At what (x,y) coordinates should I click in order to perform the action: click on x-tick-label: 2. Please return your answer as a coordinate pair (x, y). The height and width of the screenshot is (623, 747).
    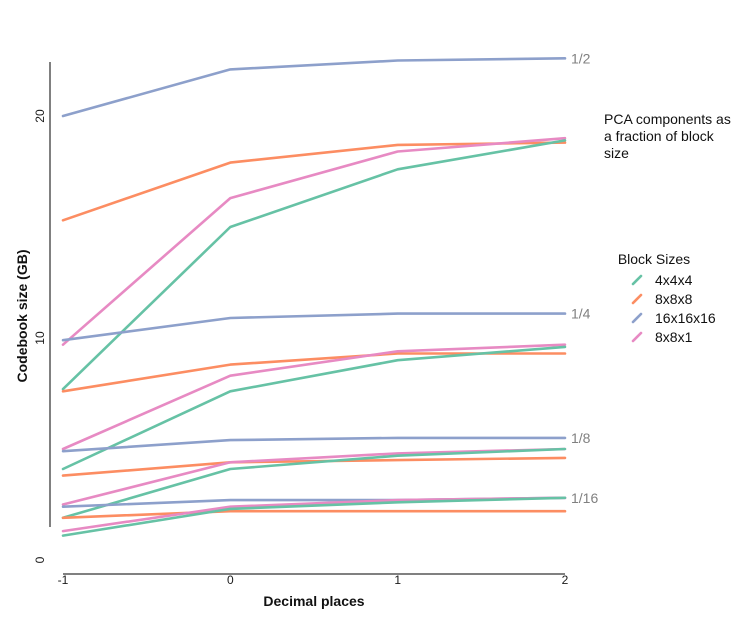
    Looking at the image, I should click on (565, 580).